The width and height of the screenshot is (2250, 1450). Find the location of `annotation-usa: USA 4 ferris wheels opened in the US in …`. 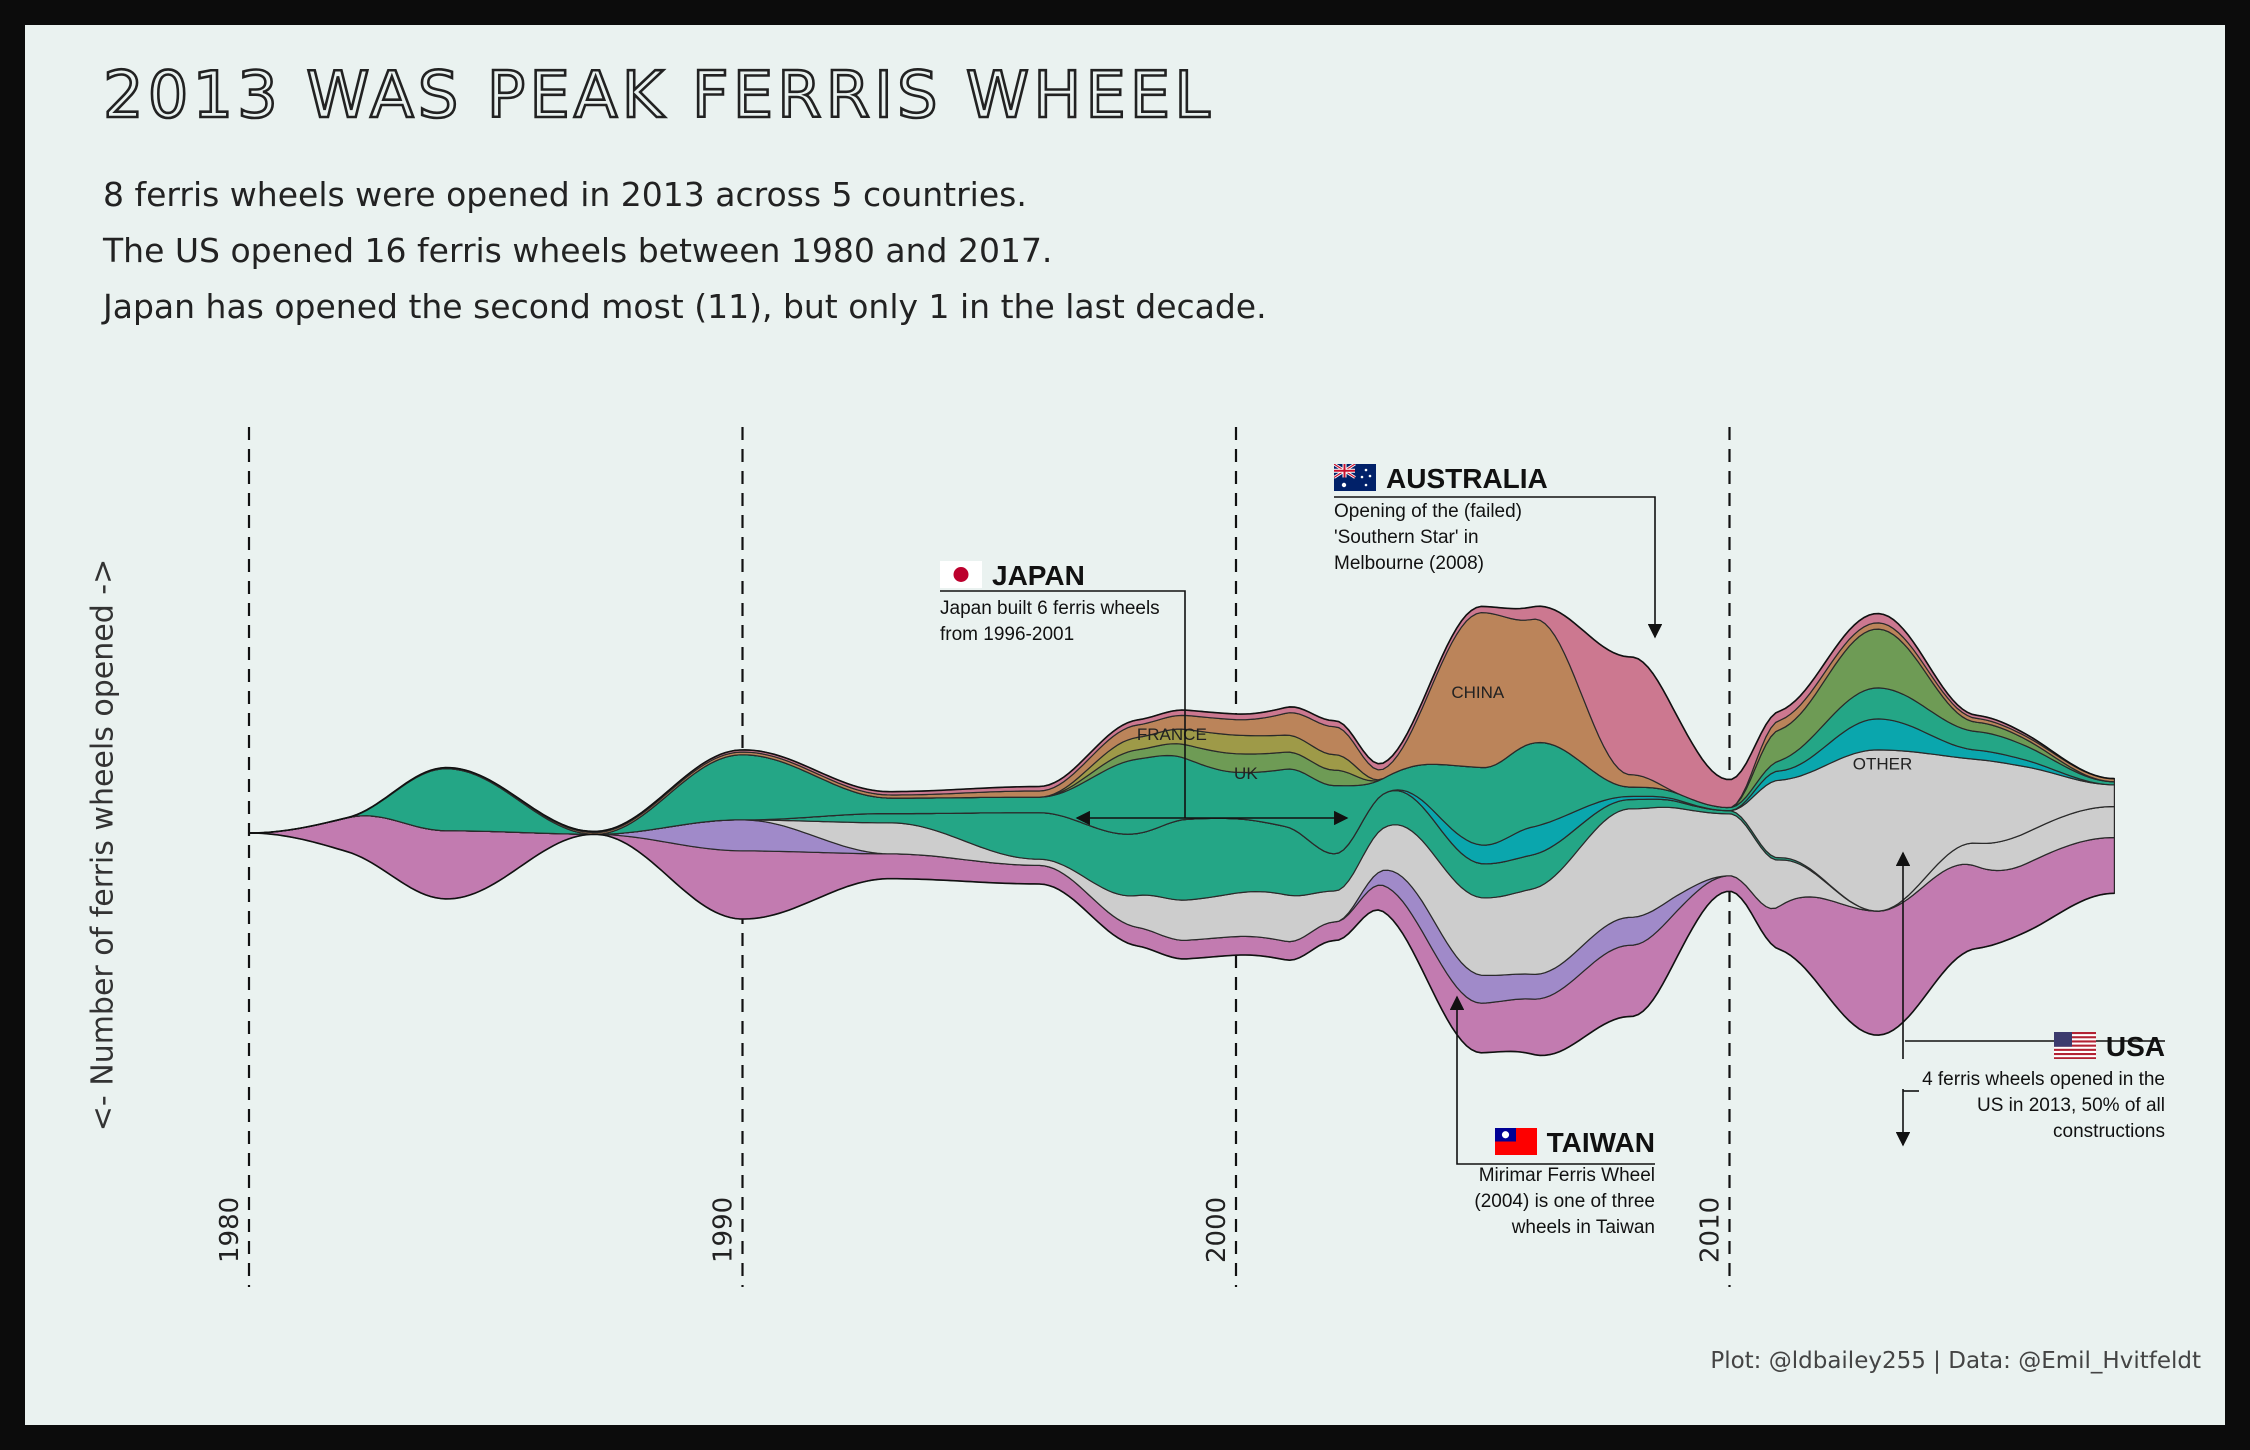

annotation-usa: USA 4 ferris wheels opened in the US in … is located at coordinates (2042, 1088).